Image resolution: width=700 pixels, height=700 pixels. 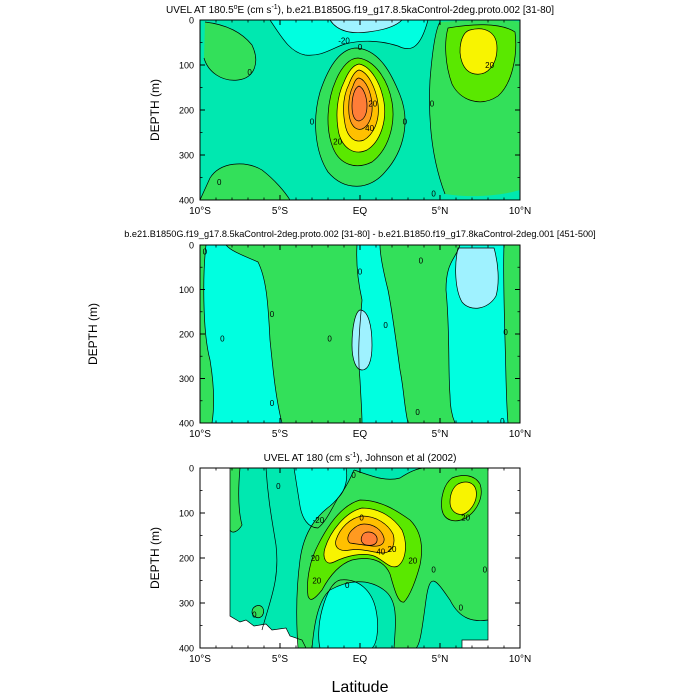 I want to click on contour-labels-middle: 0 0 0 0 0 0 0 0 0 0 0, so click(x=356, y=337).